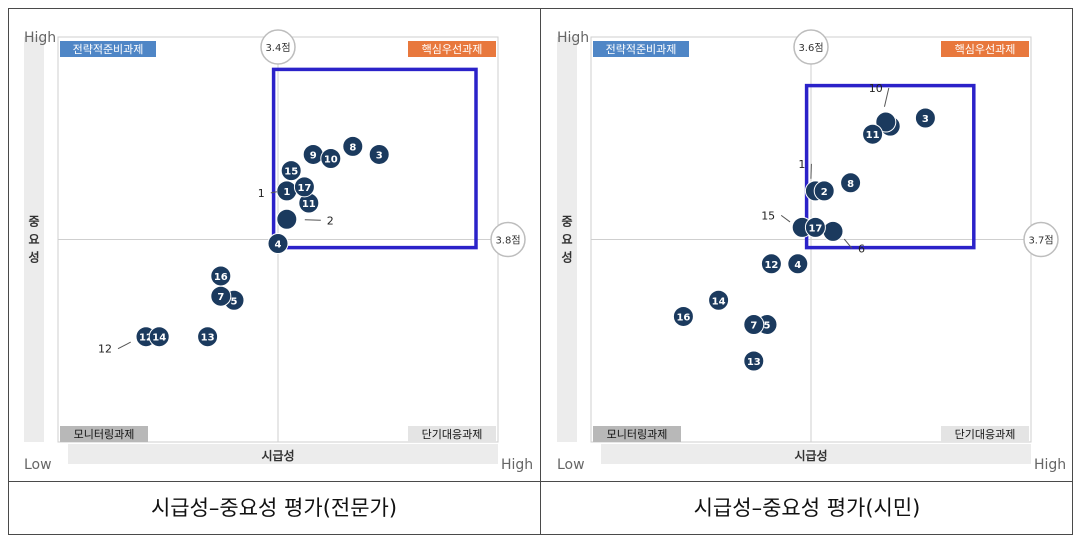 This screenshot has height=543, width=1081. I want to click on column-divider, so click(540, 271).